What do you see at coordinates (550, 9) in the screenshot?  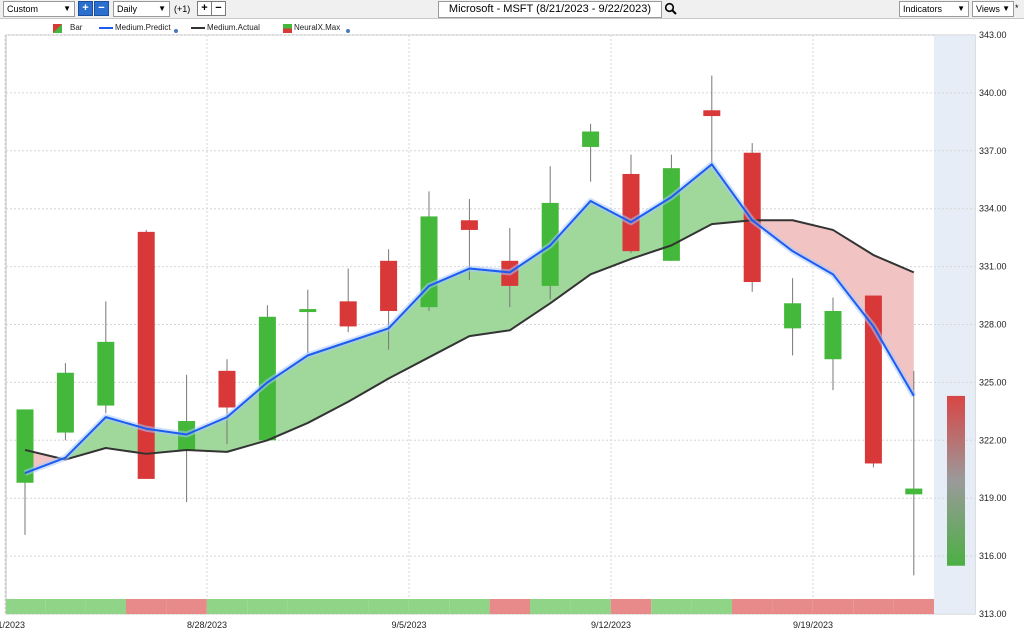 I see `chart-title: Microsoft - MSFT (8/21/2023 - 9/22/2023)` at bounding box center [550, 9].